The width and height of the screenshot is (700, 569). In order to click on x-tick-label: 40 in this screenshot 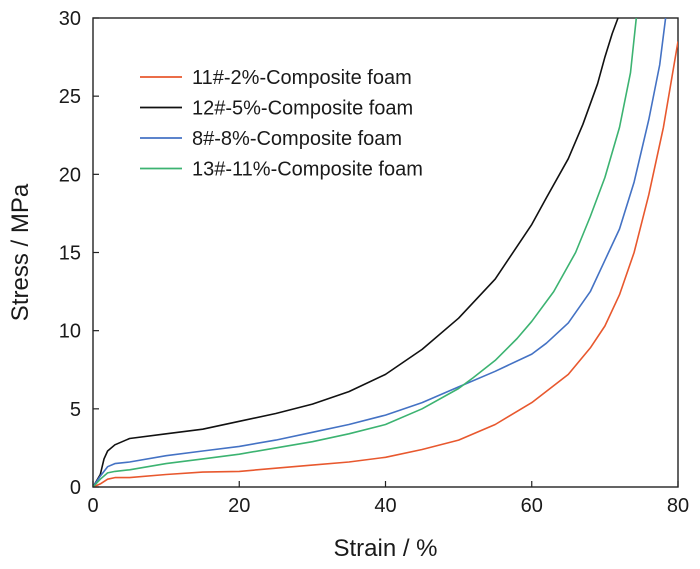, I will do `click(385, 506)`.